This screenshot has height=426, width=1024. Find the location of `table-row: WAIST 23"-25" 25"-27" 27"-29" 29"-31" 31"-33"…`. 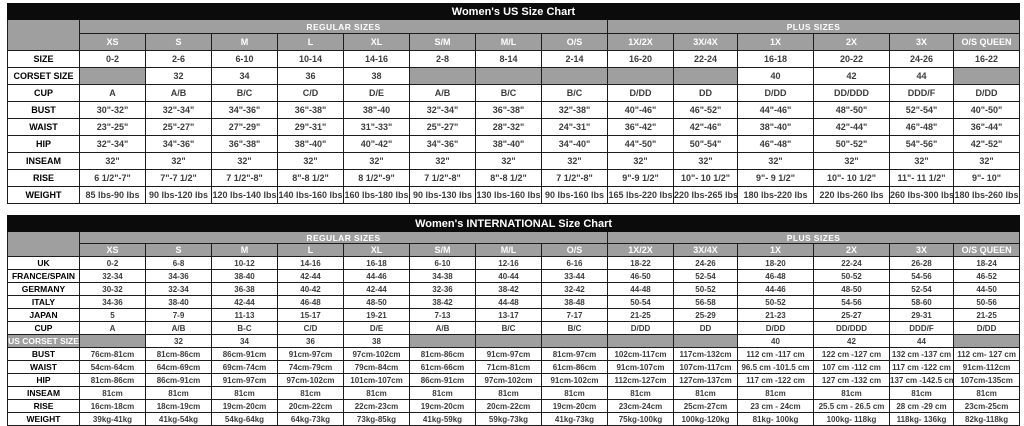

table-row: WAIST 23"-25" 25"-27" 27"-29" 29"-31" 31"-33"… is located at coordinates (513, 127).